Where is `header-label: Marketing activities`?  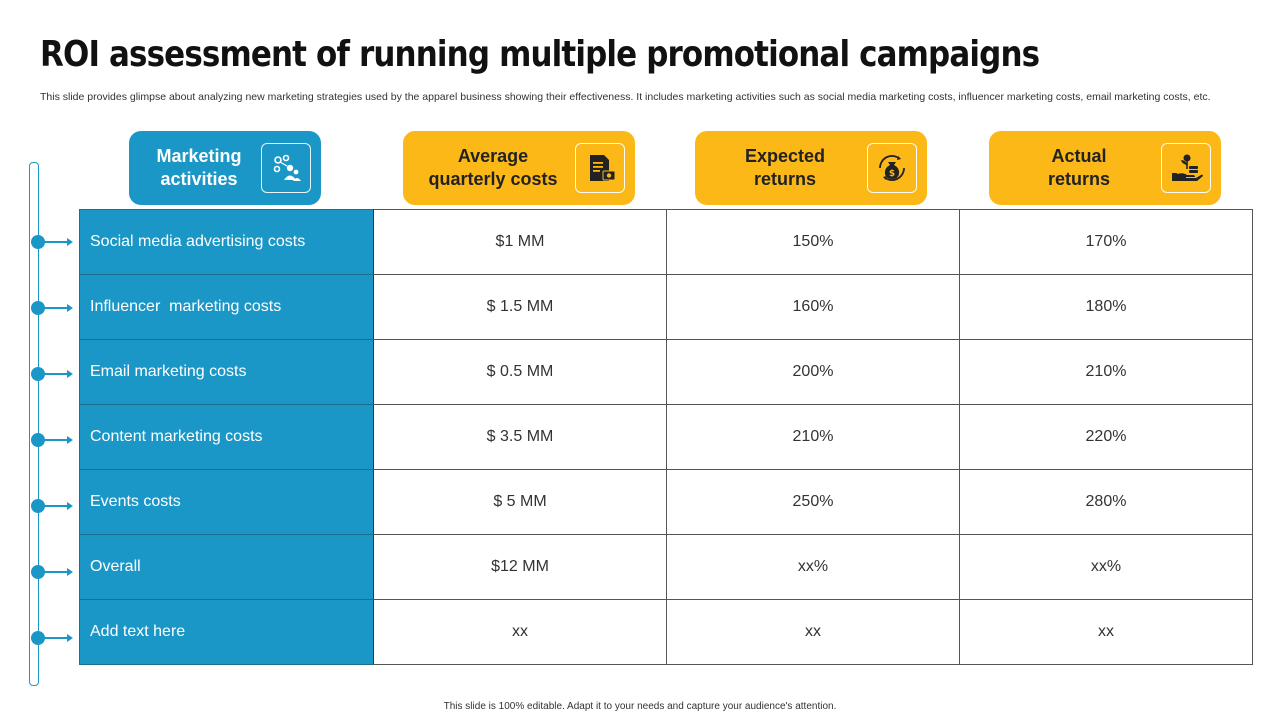
header-label: Marketing activities is located at coordinates (199, 167).